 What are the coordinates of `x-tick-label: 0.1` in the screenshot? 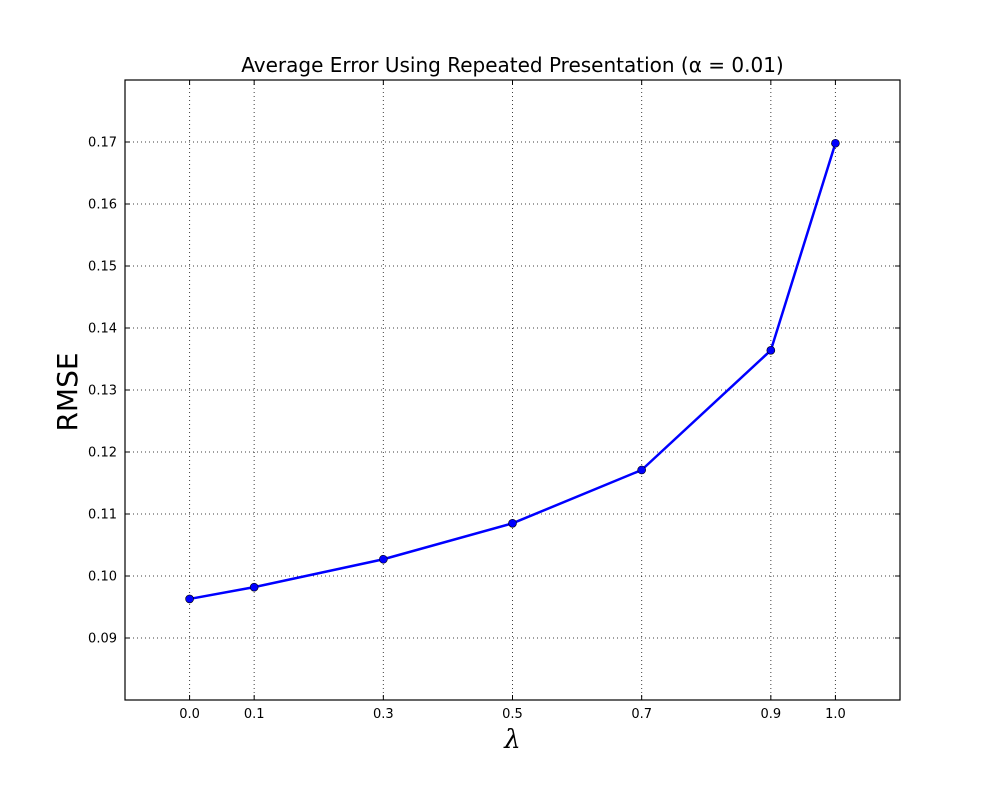 It's located at (254, 714).